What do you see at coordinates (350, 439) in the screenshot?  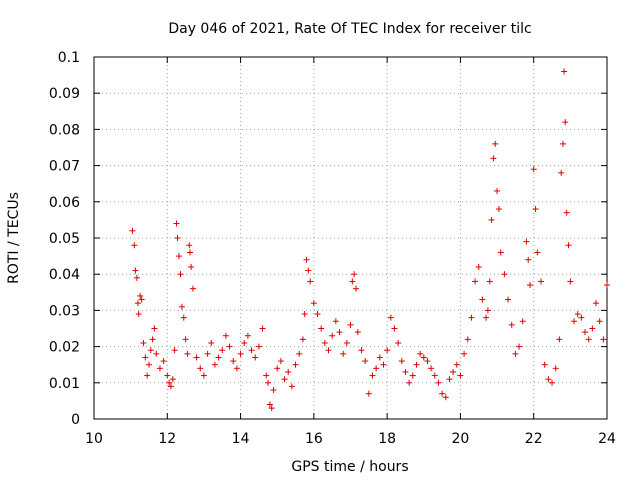 I see `x-tick-labels: 10 12 14 16 18 20 22 24` at bounding box center [350, 439].